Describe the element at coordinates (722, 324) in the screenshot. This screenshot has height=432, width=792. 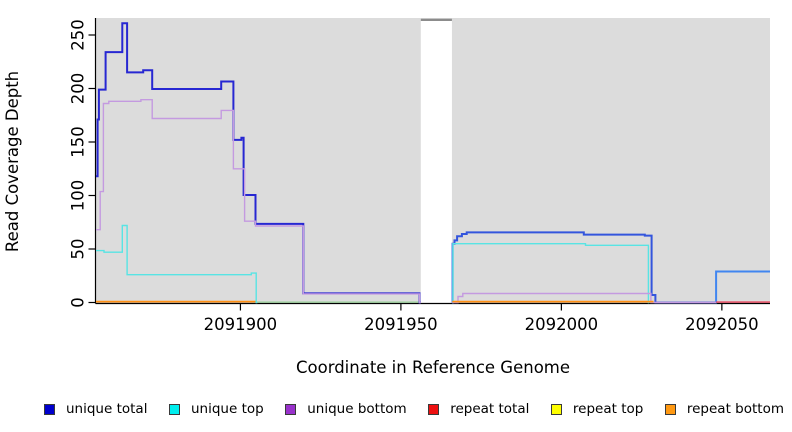
I see `x-tick-label: 2092050` at that location.